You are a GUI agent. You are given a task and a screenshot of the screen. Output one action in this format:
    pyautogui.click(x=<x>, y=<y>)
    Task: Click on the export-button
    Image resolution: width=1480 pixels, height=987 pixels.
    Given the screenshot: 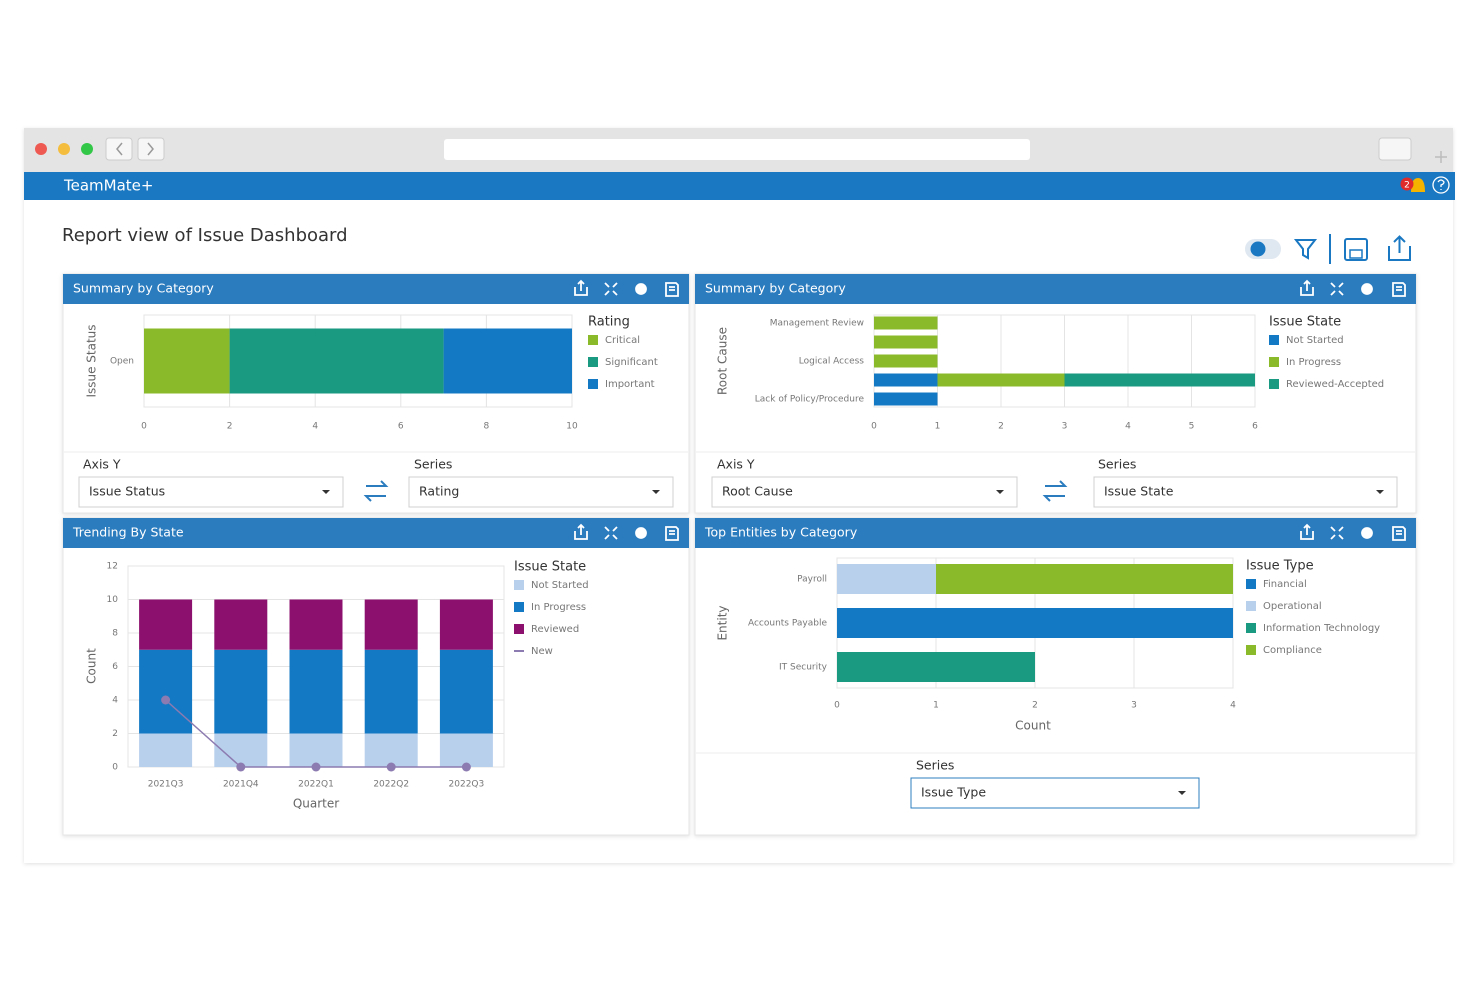 What is the action you would take?
    pyautogui.click(x=1399, y=248)
    